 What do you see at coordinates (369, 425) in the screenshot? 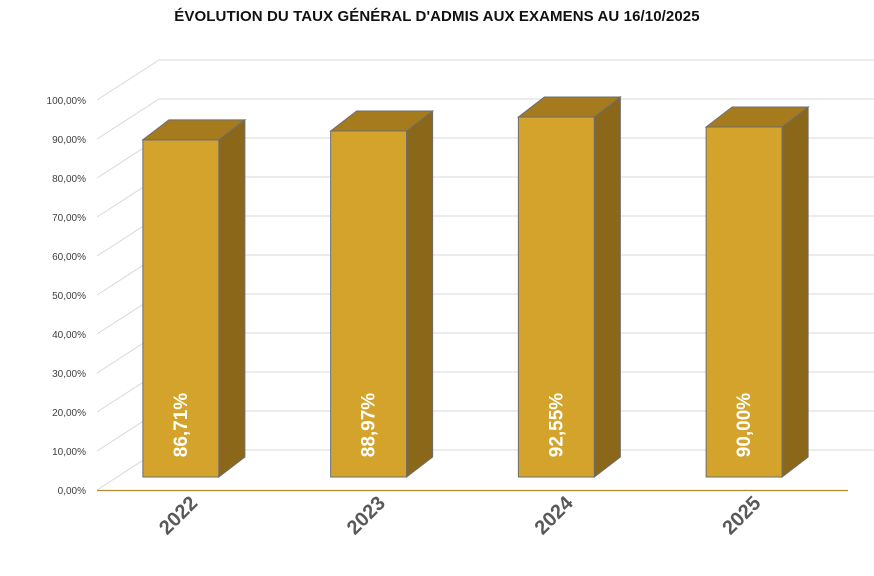
I see `data-label: 88,97%` at bounding box center [369, 425].